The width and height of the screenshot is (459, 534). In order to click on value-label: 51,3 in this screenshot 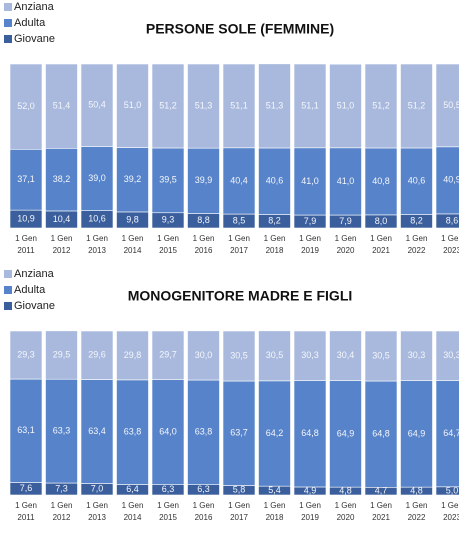, I will do `click(275, 105)`.